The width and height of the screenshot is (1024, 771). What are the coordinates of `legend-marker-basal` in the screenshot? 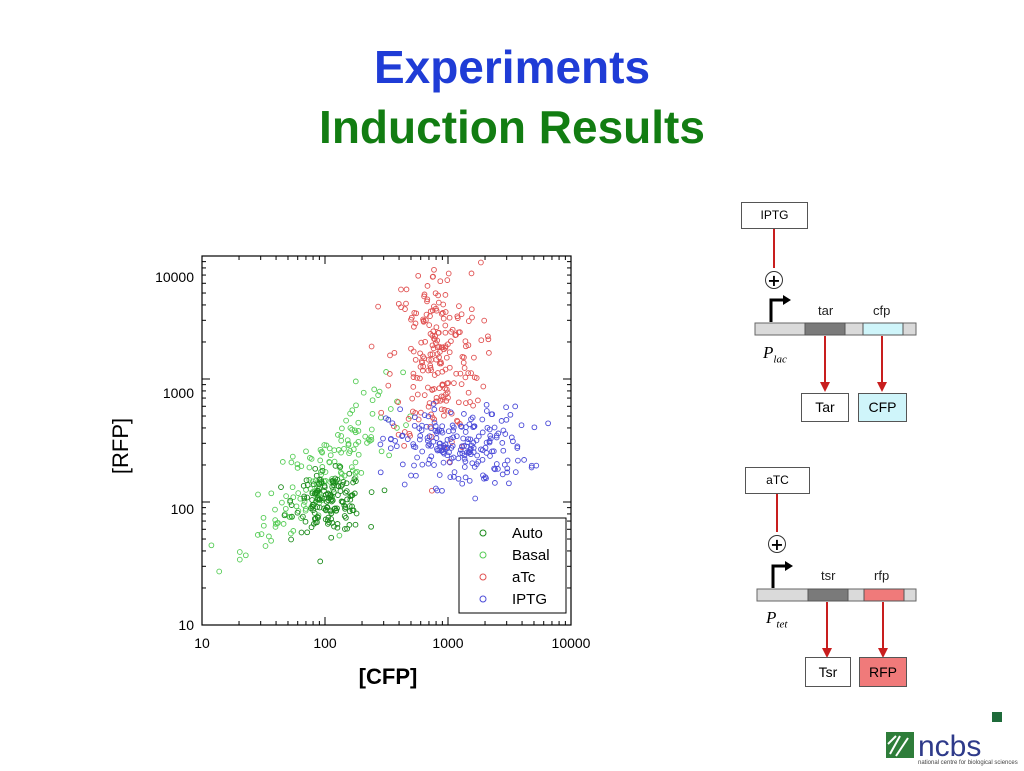 It's located at (483, 555).